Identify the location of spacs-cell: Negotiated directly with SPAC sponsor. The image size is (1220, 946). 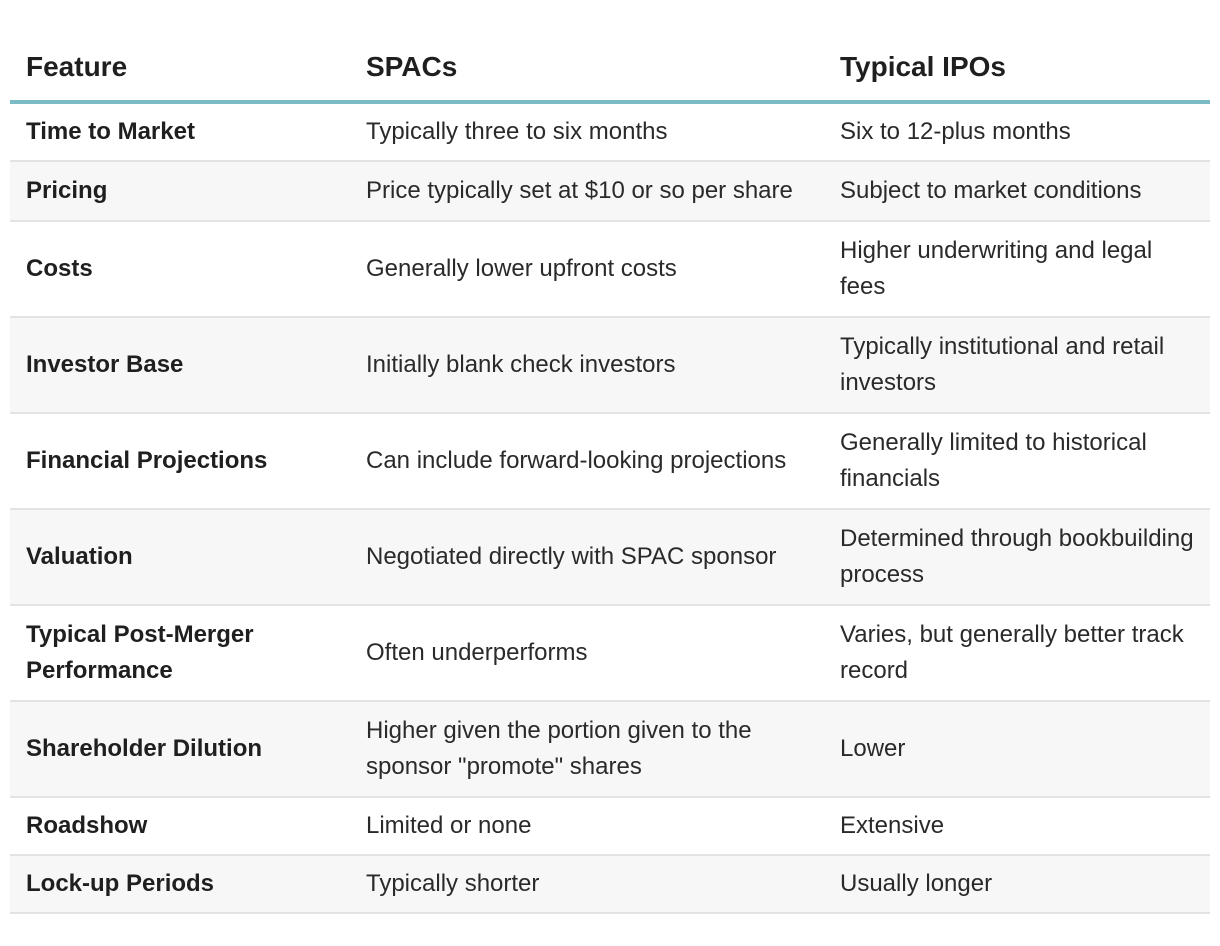
(587, 557).